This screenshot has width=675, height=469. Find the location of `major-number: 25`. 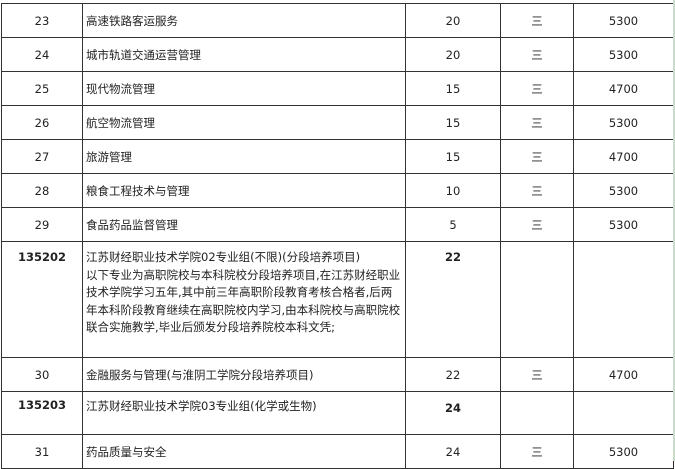

major-number: 25 is located at coordinates (42, 88).